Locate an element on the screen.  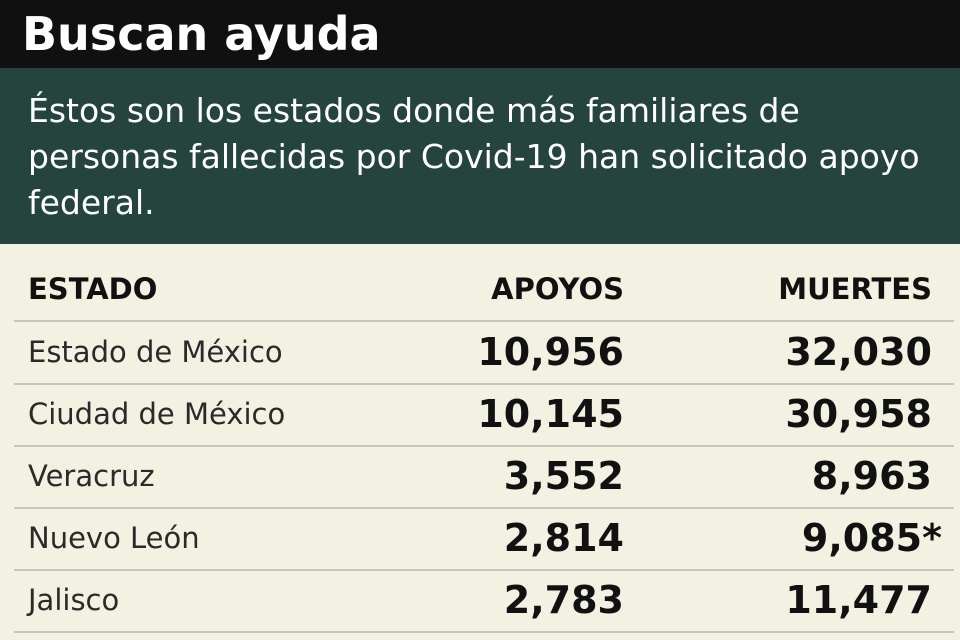
table-row: Jalisco 2,783 11,477 is located at coordinates (480, 600).